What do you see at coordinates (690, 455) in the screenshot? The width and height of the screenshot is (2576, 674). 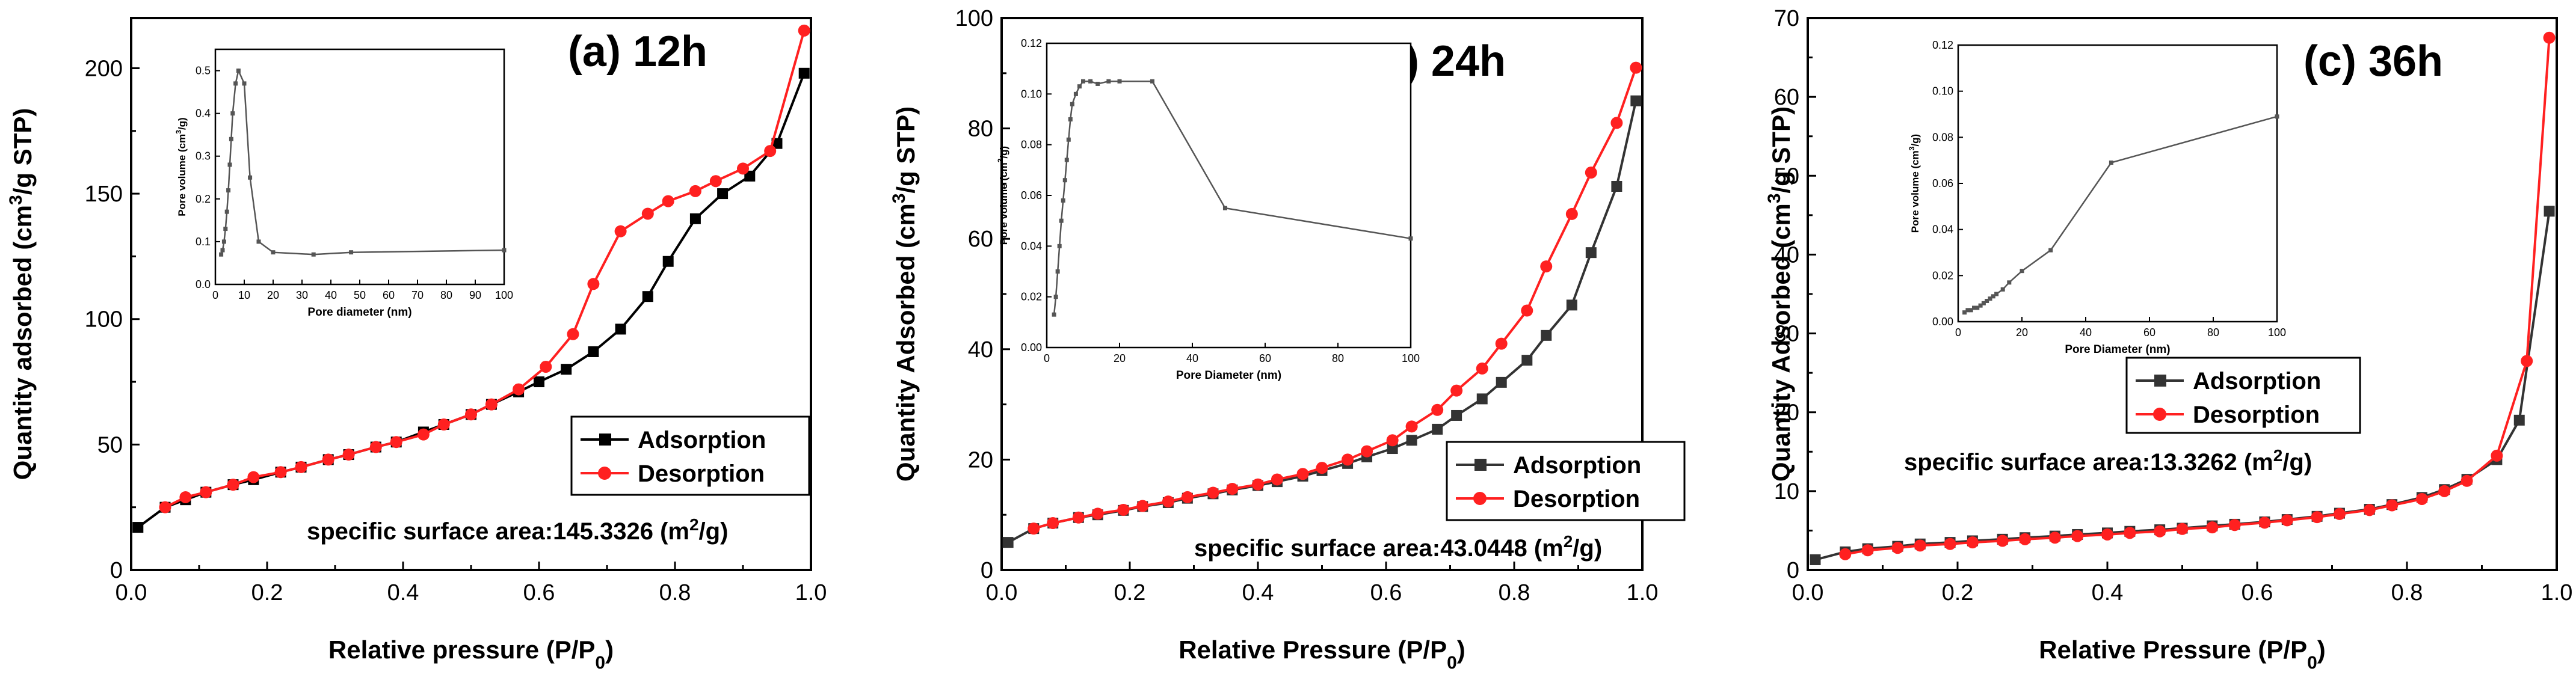 I see `legend: Adsorption Desorption` at bounding box center [690, 455].